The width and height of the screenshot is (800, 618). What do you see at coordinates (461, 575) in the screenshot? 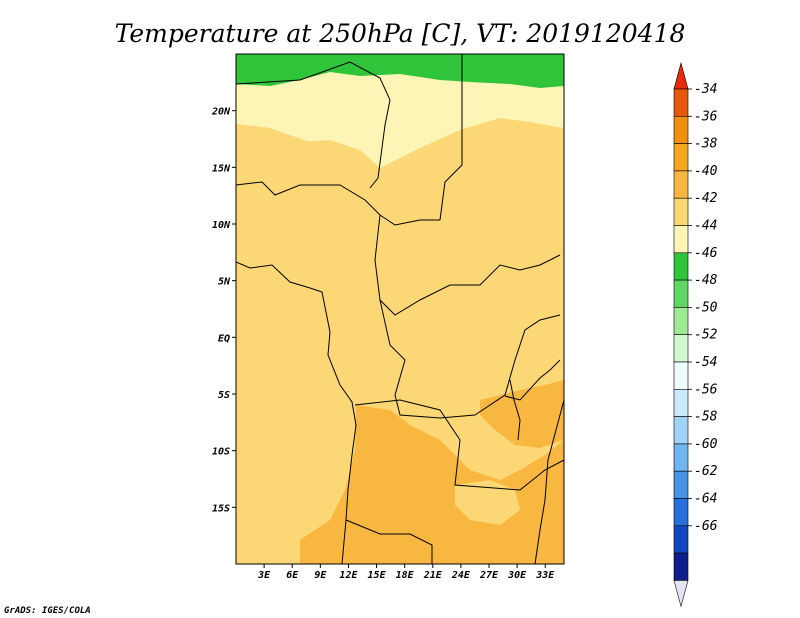
I see `lon-tick-label: 24E` at bounding box center [461, 575].